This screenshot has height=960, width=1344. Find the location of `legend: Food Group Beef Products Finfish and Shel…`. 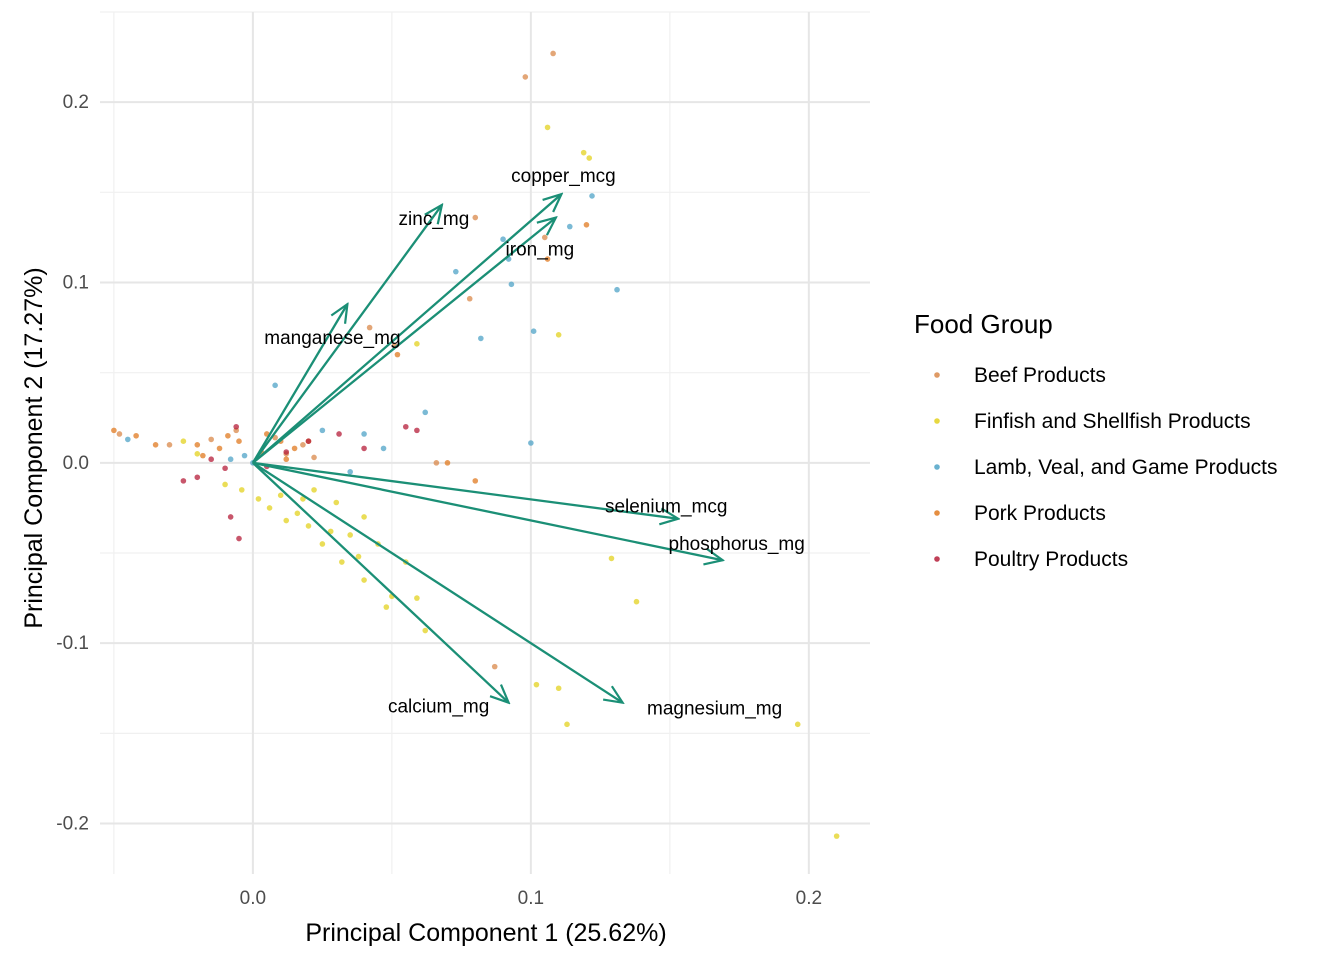

legend: Food Group Beef Products Finfish and Shel… is located at coordinates (1096, 440).